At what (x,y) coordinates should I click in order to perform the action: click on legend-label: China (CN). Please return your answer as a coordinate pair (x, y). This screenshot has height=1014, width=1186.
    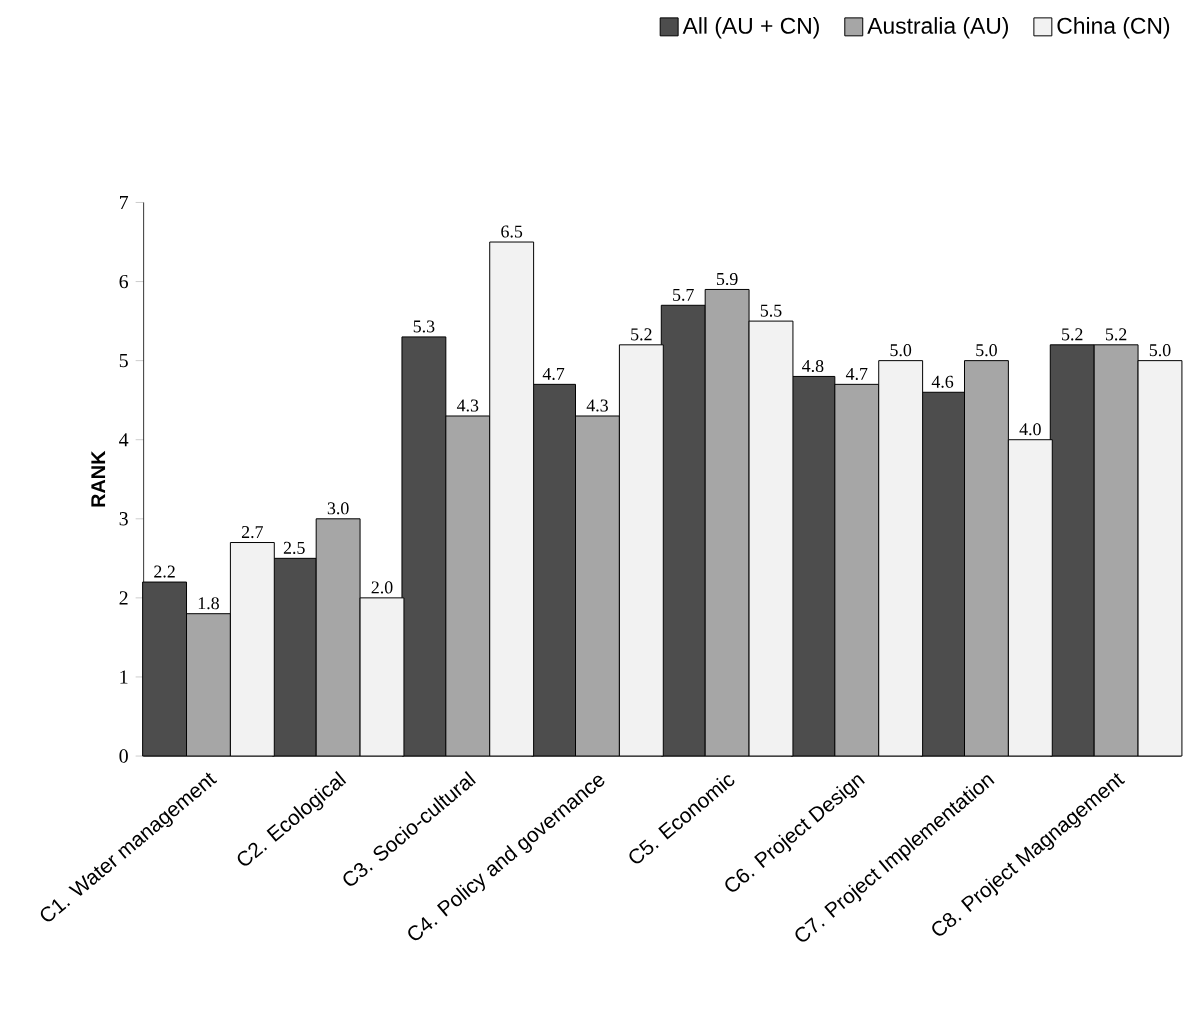
    Looking at the image, I should click on (1113, 27).